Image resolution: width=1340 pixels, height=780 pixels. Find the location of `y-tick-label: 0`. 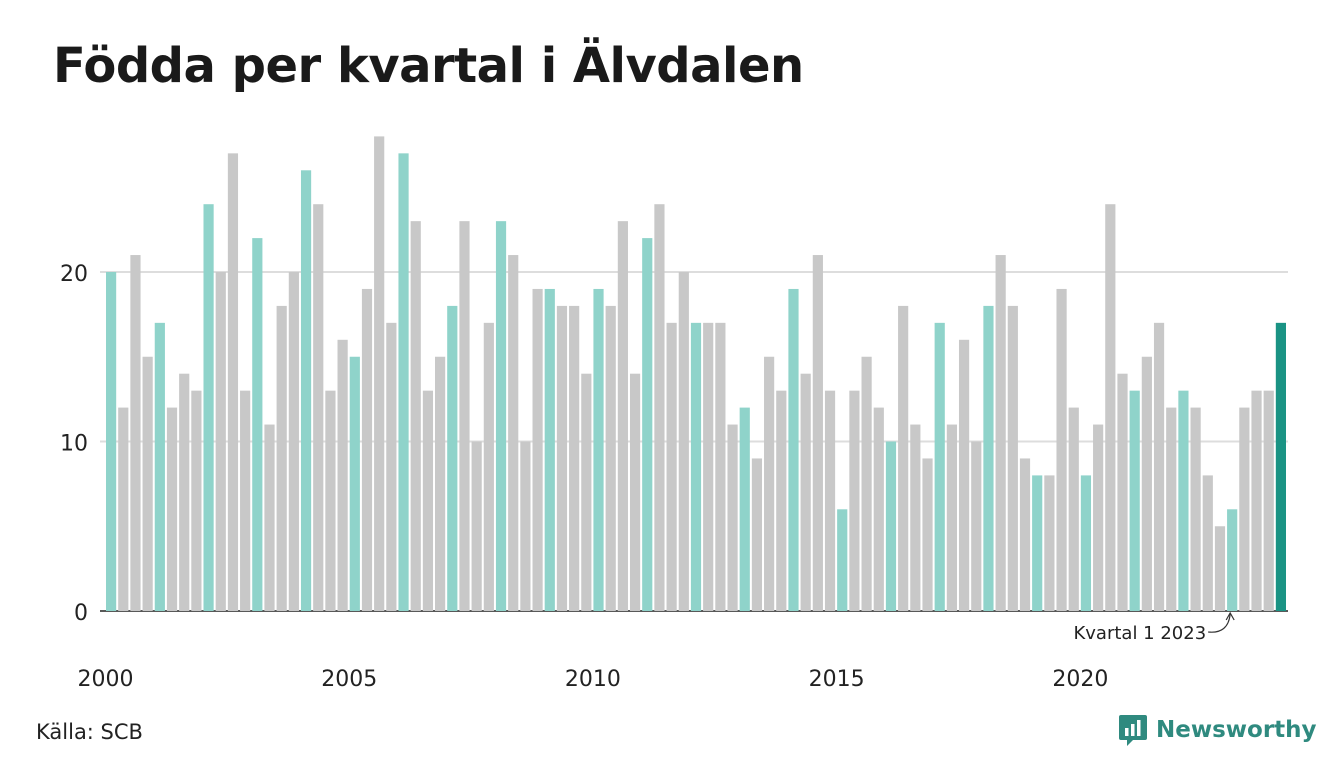

y-tick-label: 0 is located at coordinates (81, 613).